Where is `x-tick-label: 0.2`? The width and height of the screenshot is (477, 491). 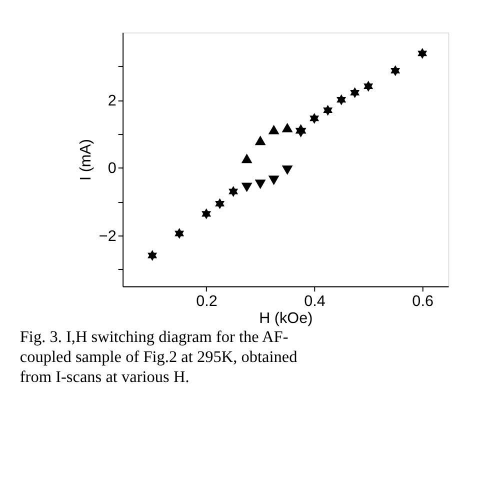
x-tick-label: 0.2 is located at coordinates (207, 301).